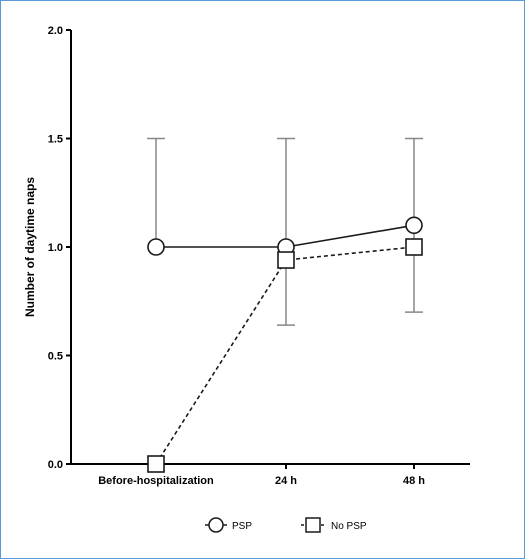 The width and height of the screenshot is (525, 559). Describe the element at coordinates (216, 525) in the screenshot. I see `legend-psp-marker` at that location.